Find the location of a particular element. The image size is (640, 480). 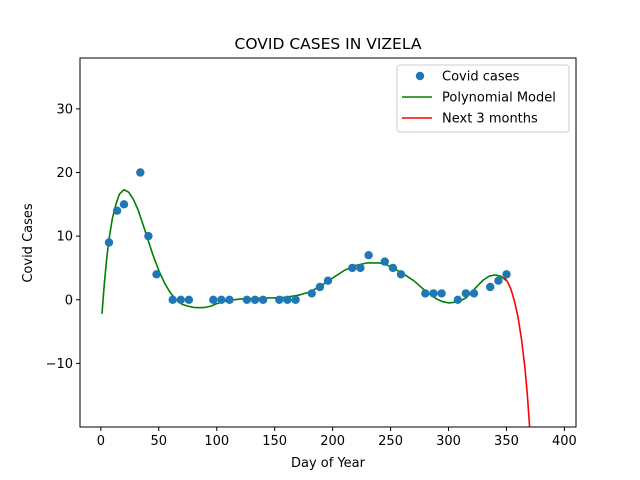

legend: Covid cases Polynomial Model Next 3 months is located at coordinates (483, 98).